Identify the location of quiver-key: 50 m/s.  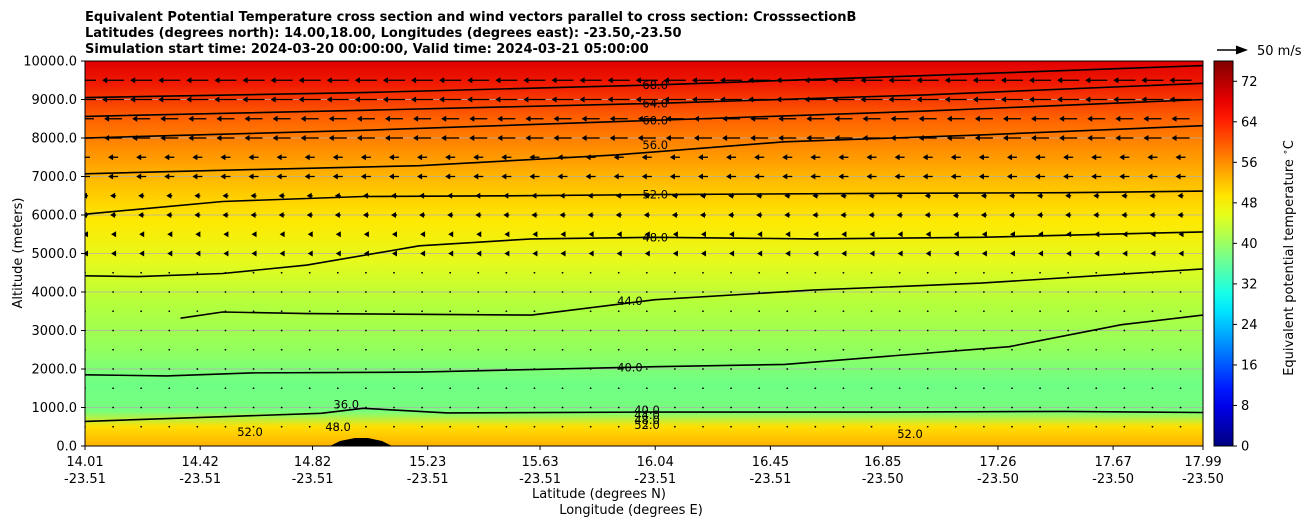
(1259, 51).